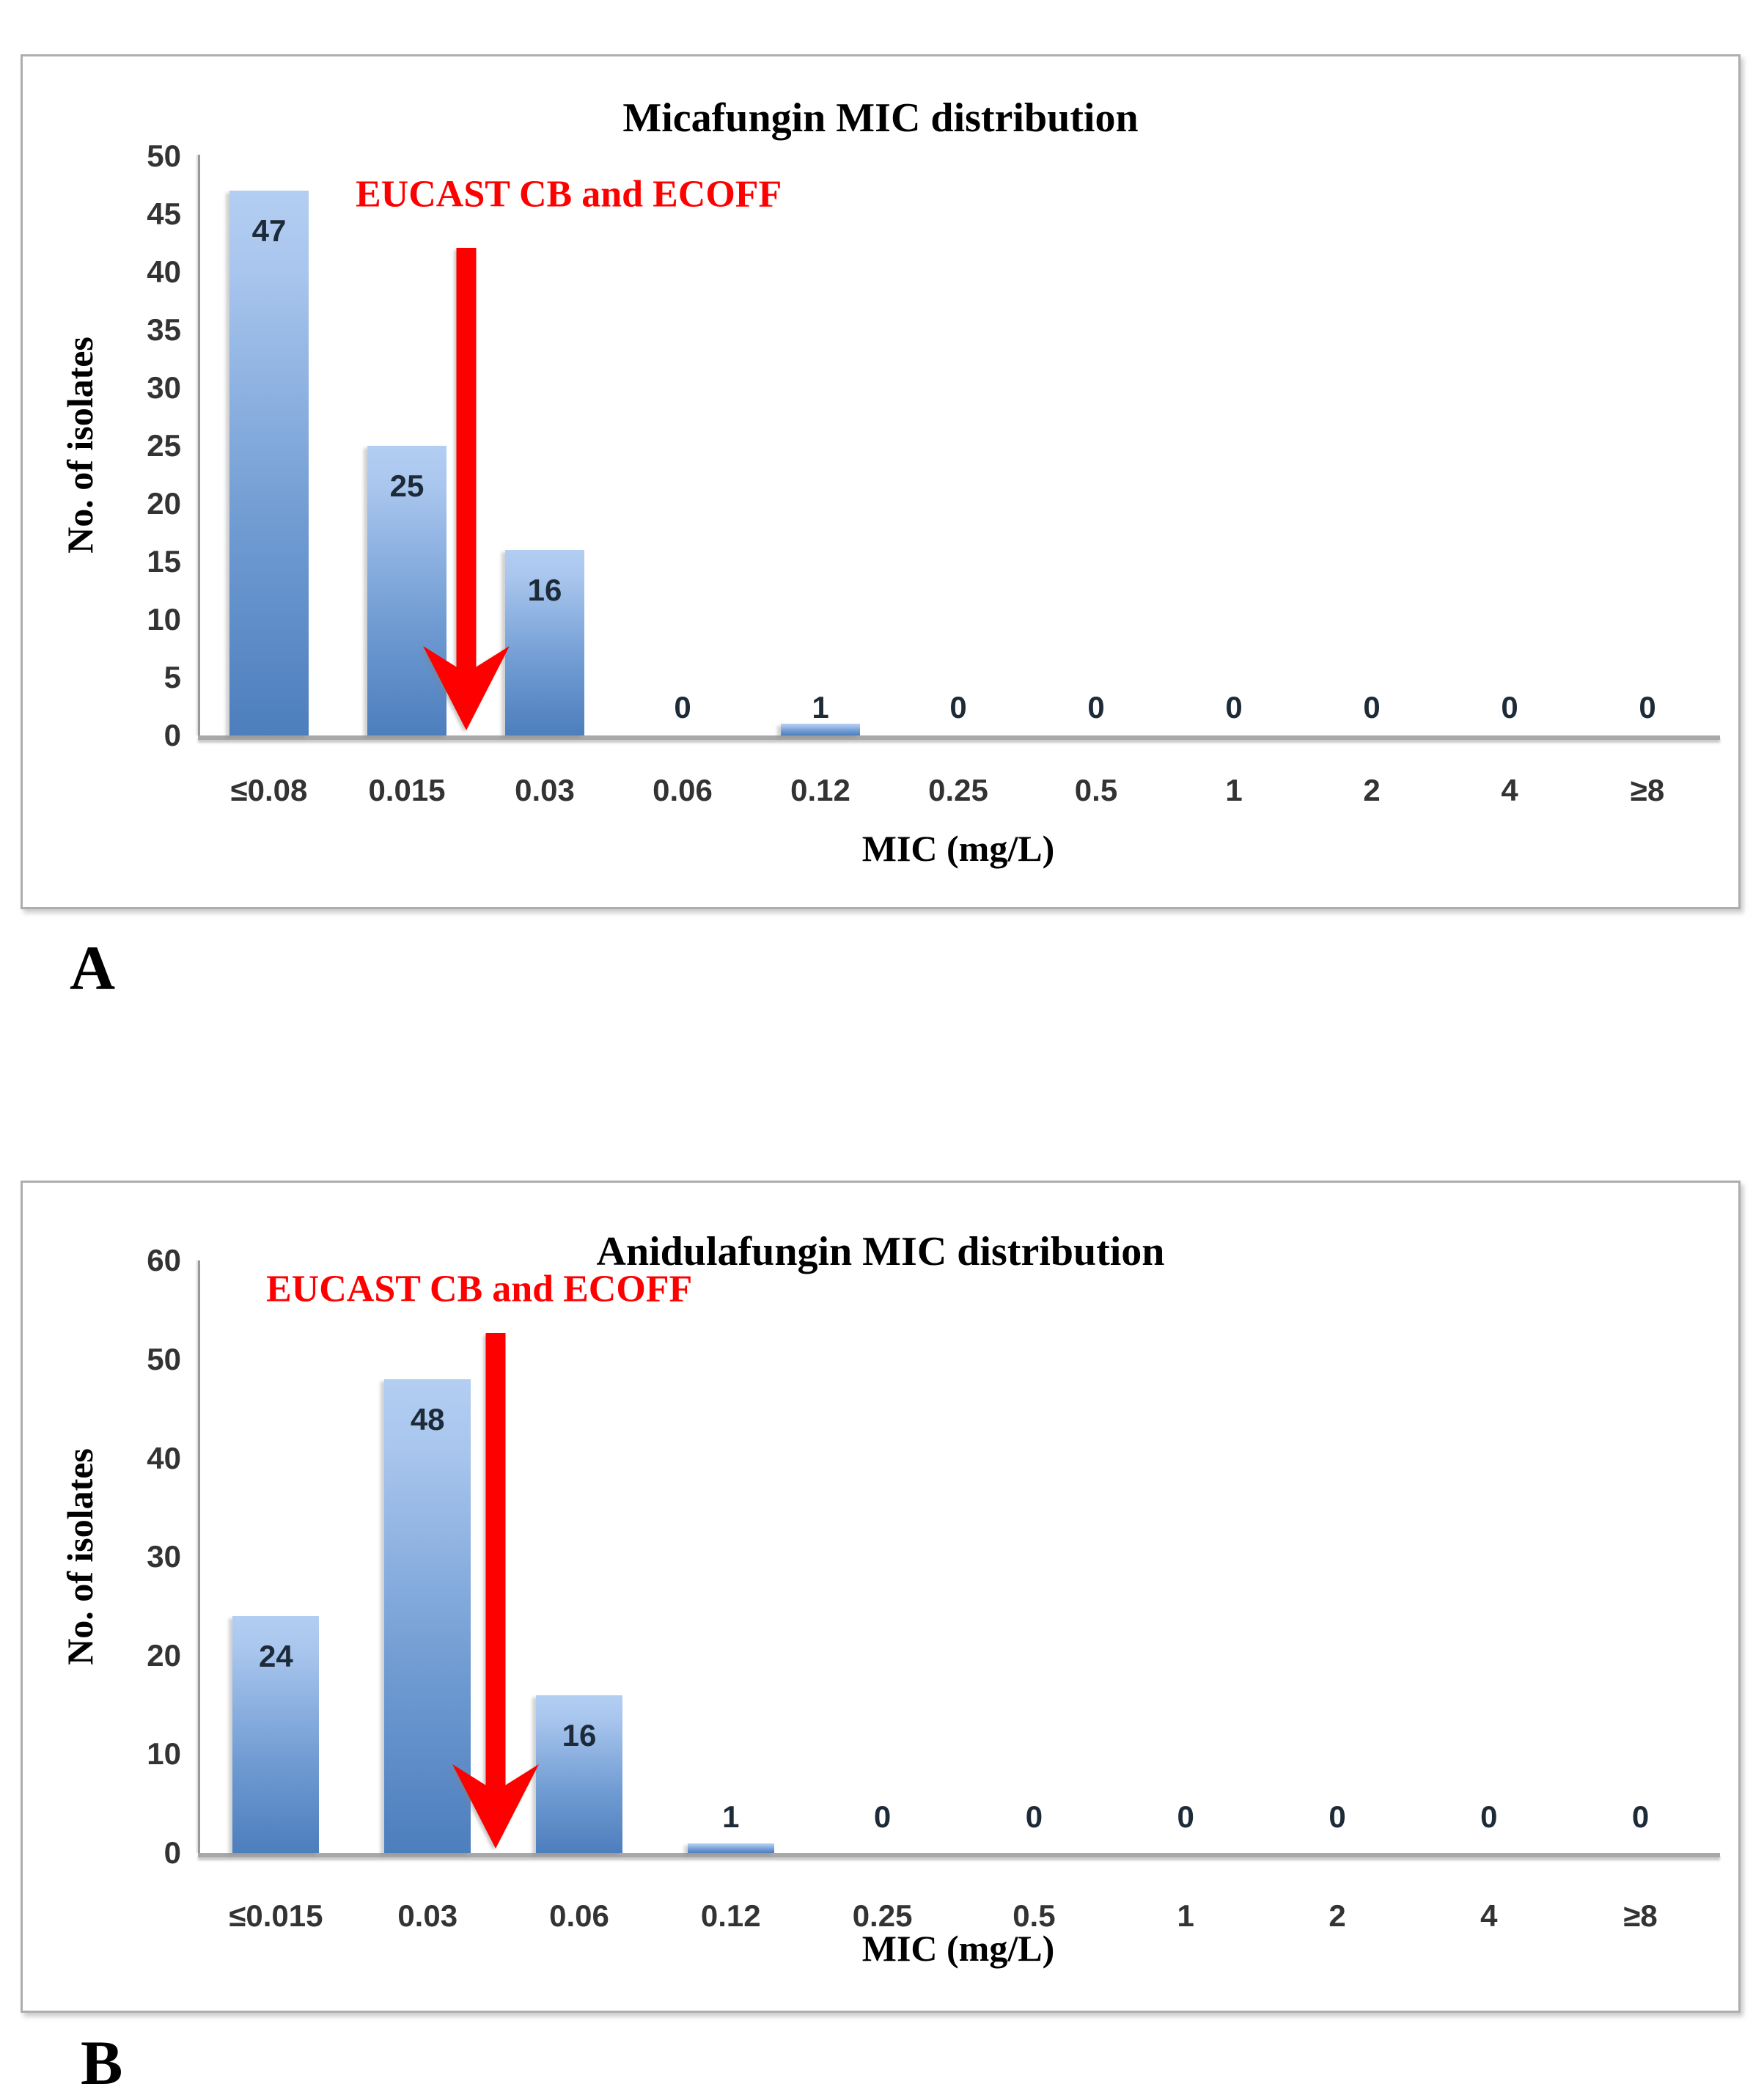 The width and height of the screenshot is (1764, 2092). I want to click on y-tick-label: 35, so click(164, 329).